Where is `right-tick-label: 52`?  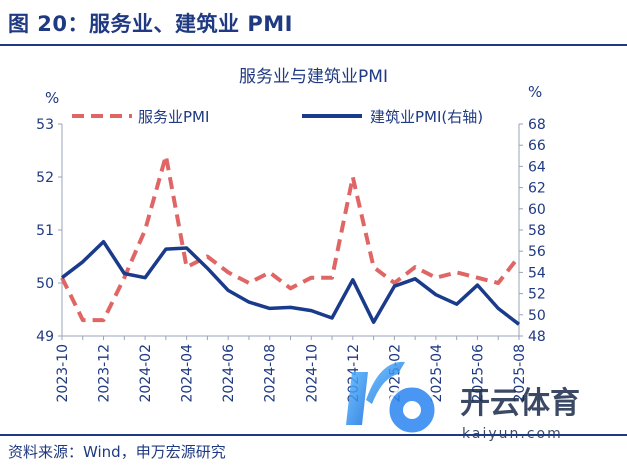 right-tick-label: 52 is located at coordinates (537, 295).